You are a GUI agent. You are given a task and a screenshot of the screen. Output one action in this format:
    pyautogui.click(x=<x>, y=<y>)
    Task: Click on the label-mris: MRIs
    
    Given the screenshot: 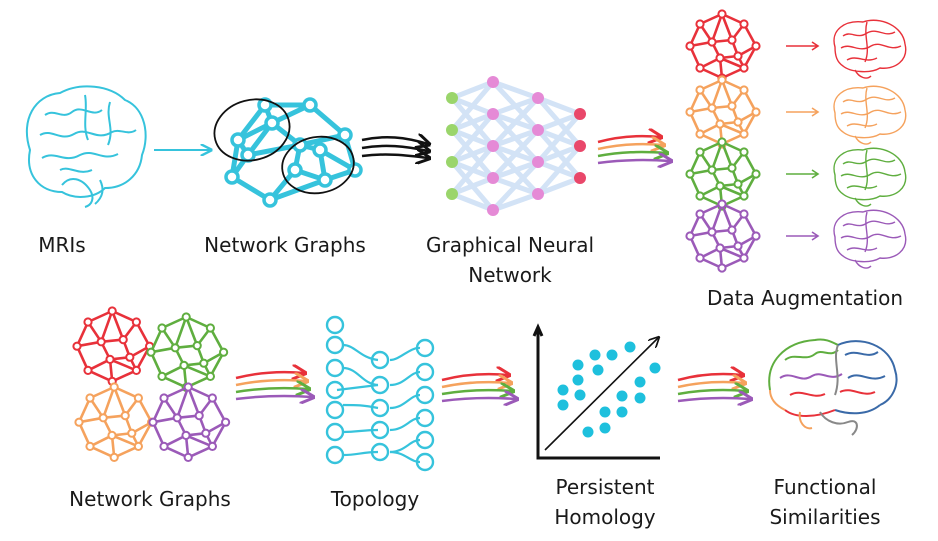 What is the action you would take?
    pyautogui.click(x=62, y=245)
    